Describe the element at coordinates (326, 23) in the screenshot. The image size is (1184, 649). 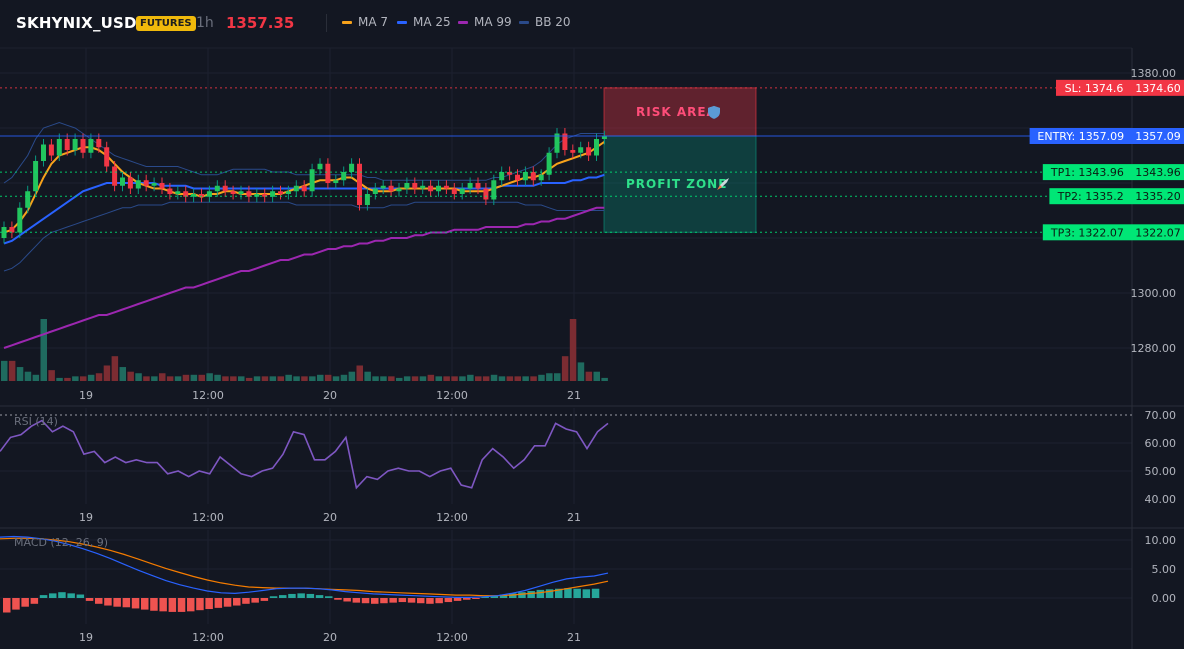
I see `header-divider` at that location.